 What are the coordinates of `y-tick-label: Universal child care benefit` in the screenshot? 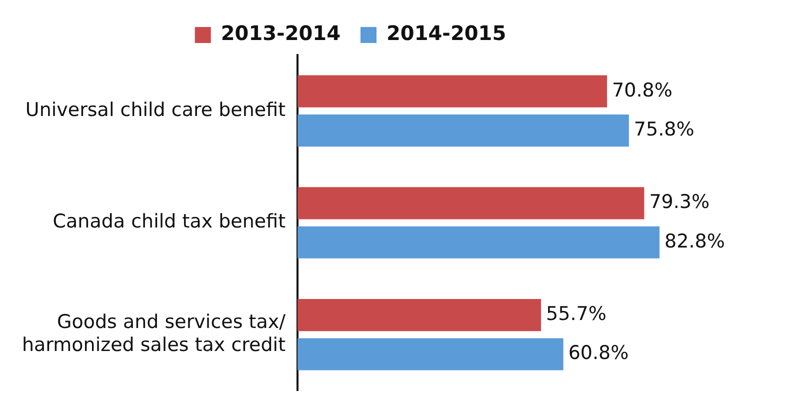 It's located at (155, 109).